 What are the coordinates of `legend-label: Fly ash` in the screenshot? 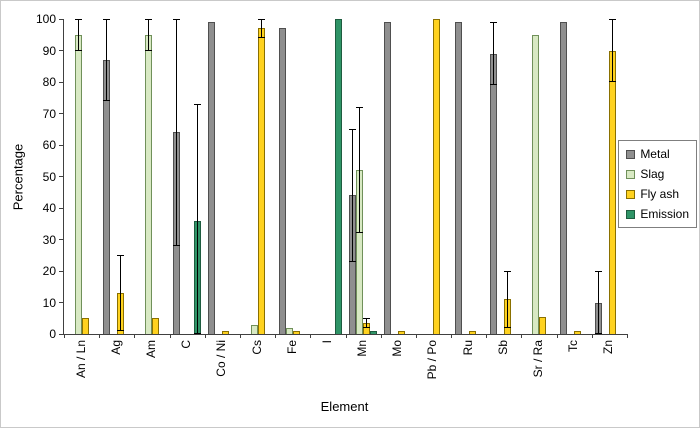 It's located at (659, 194).